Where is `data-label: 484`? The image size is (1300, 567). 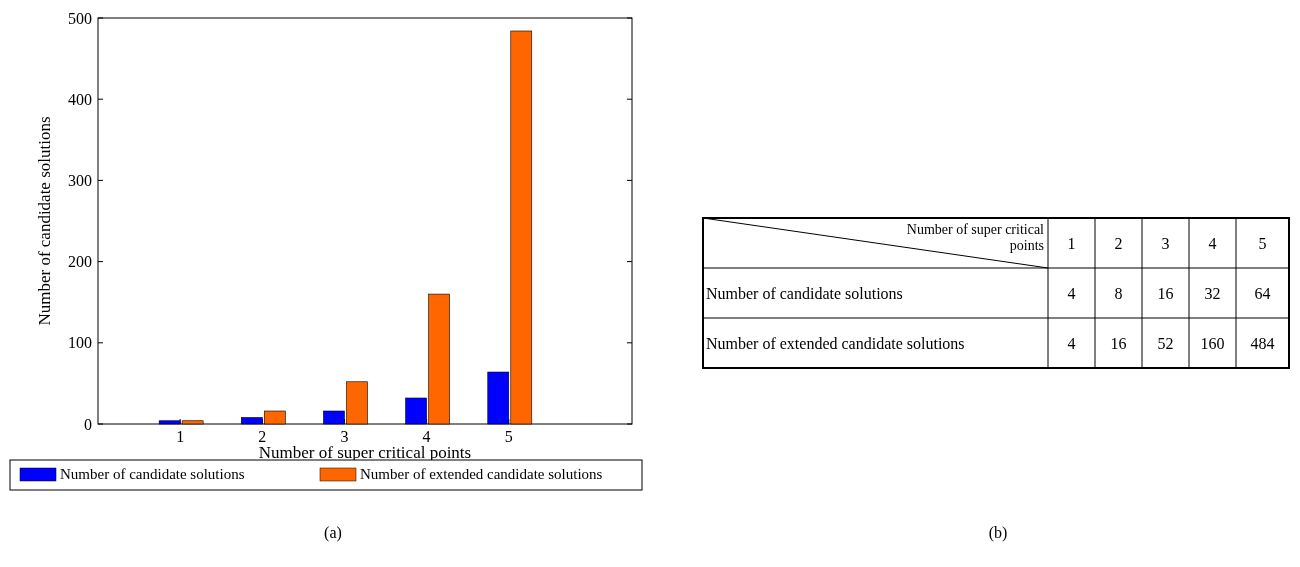
data-label: 484 is located at coordinates (1262, 343).